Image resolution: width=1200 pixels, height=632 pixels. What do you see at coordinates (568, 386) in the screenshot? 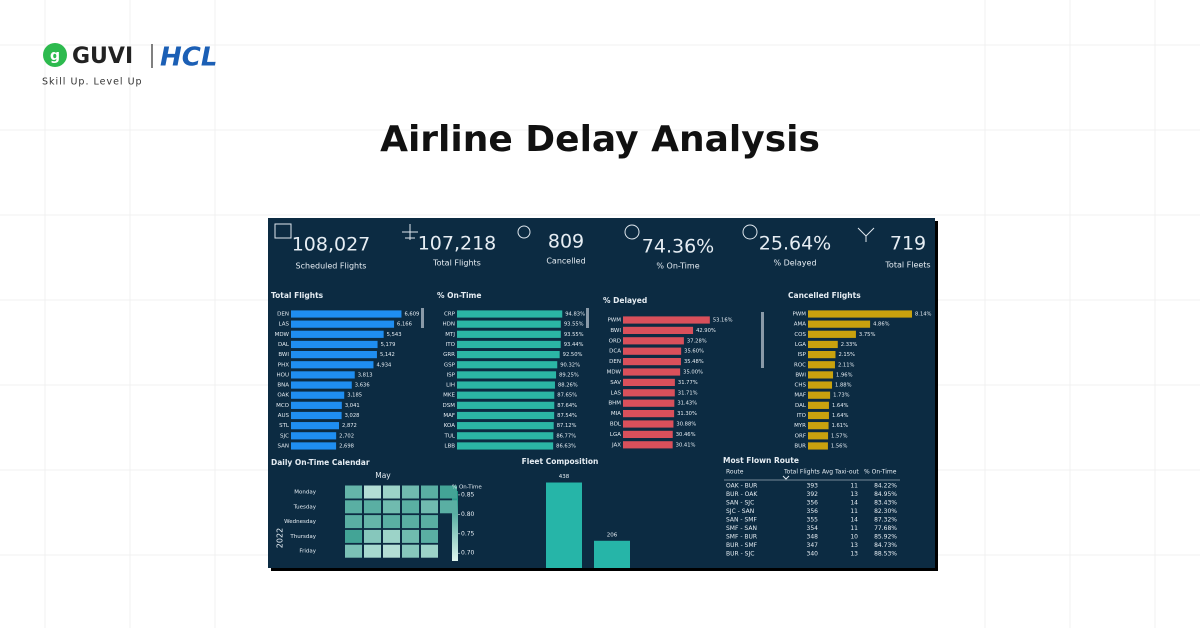
I see `bar-value-label: 88.26%` at bounding box center [568, 386].